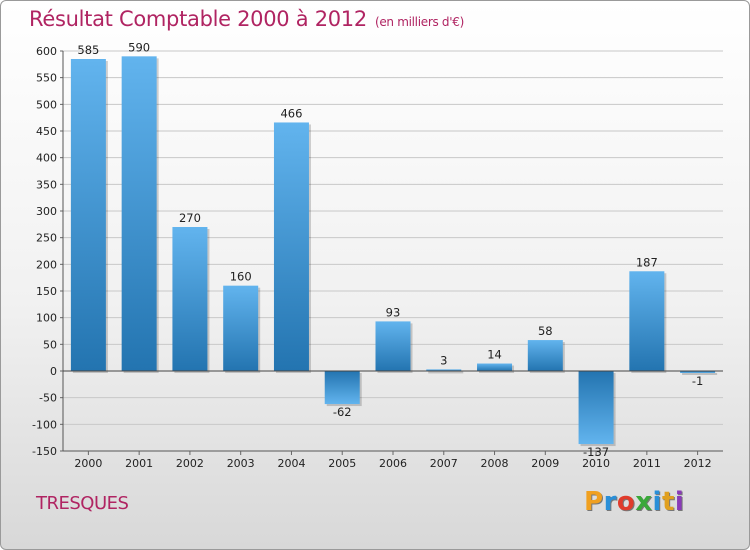  Describe the element at coordinates (291, 113) in the screenshot. I see `value-label-2004: 466` at that location.